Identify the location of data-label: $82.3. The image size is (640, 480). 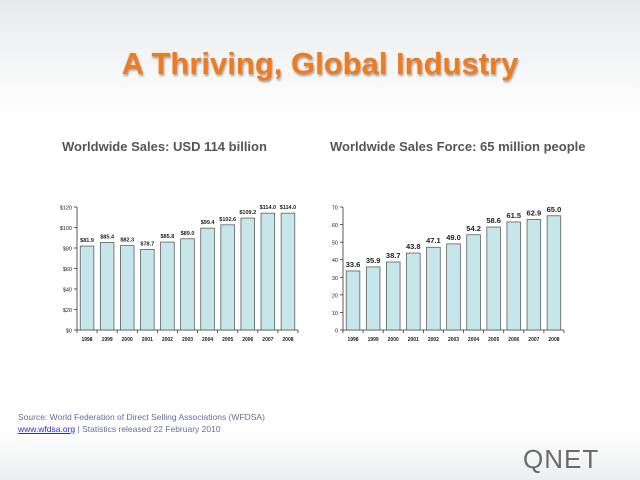
(127, 241).